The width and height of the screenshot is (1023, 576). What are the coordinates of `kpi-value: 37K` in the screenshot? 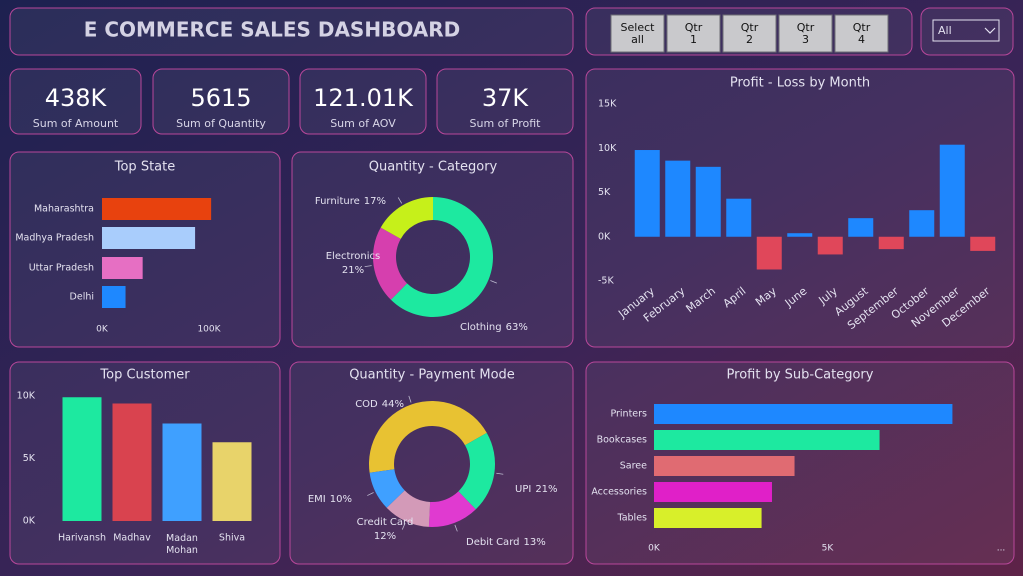 It's located at (506, 98).